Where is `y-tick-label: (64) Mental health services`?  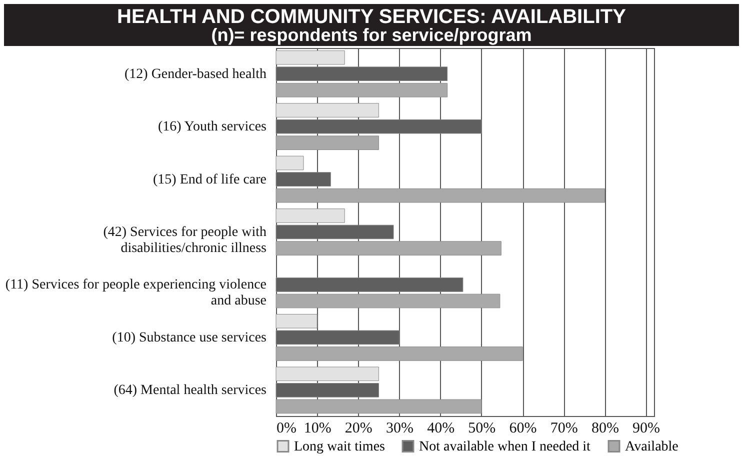
y-tick-label: (64) Mental health services is located at coordinates (190, 390).